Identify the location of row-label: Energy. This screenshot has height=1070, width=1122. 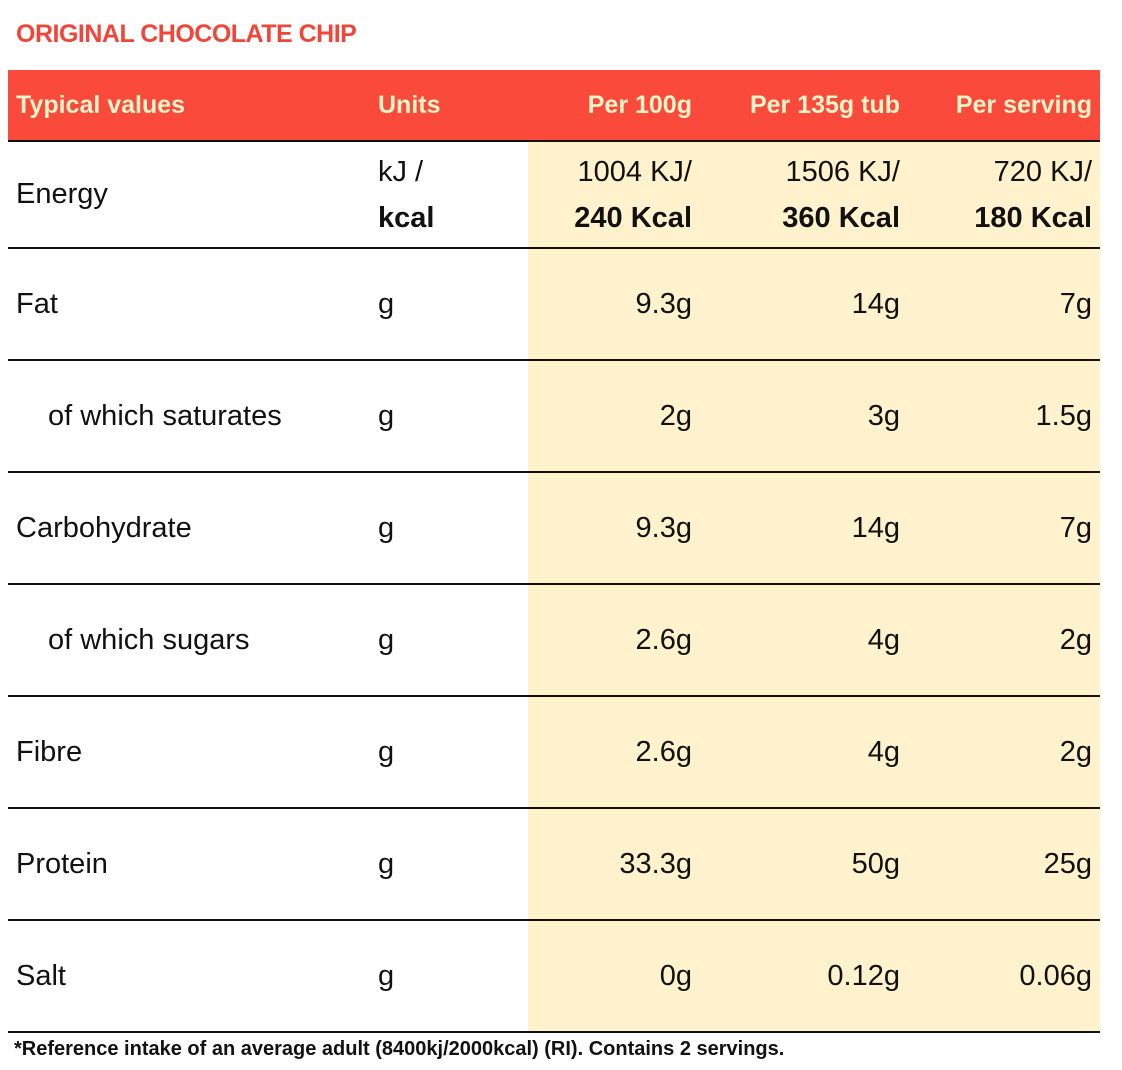
(189, 194).